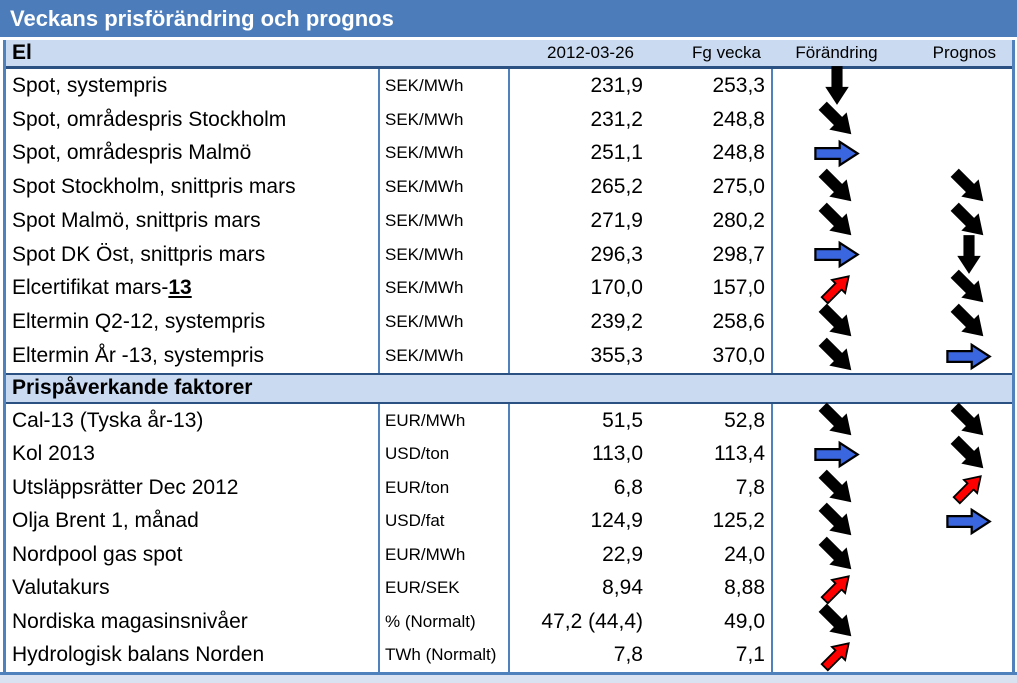 This screenshot has height=683, width=1017. Describe the element at coordinates (726, 52) in the screenshot. I see `column-header-prev-week: Fg vecka` at that location.